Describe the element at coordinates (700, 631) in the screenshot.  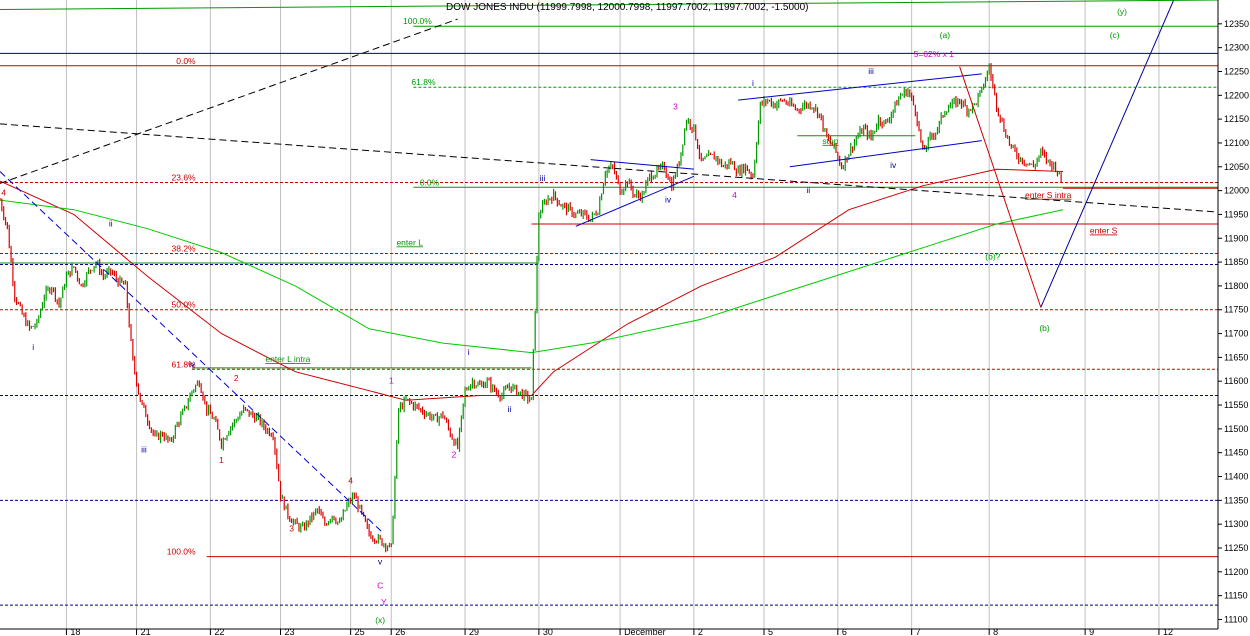
I see `x-tick-label: 2` at that location.